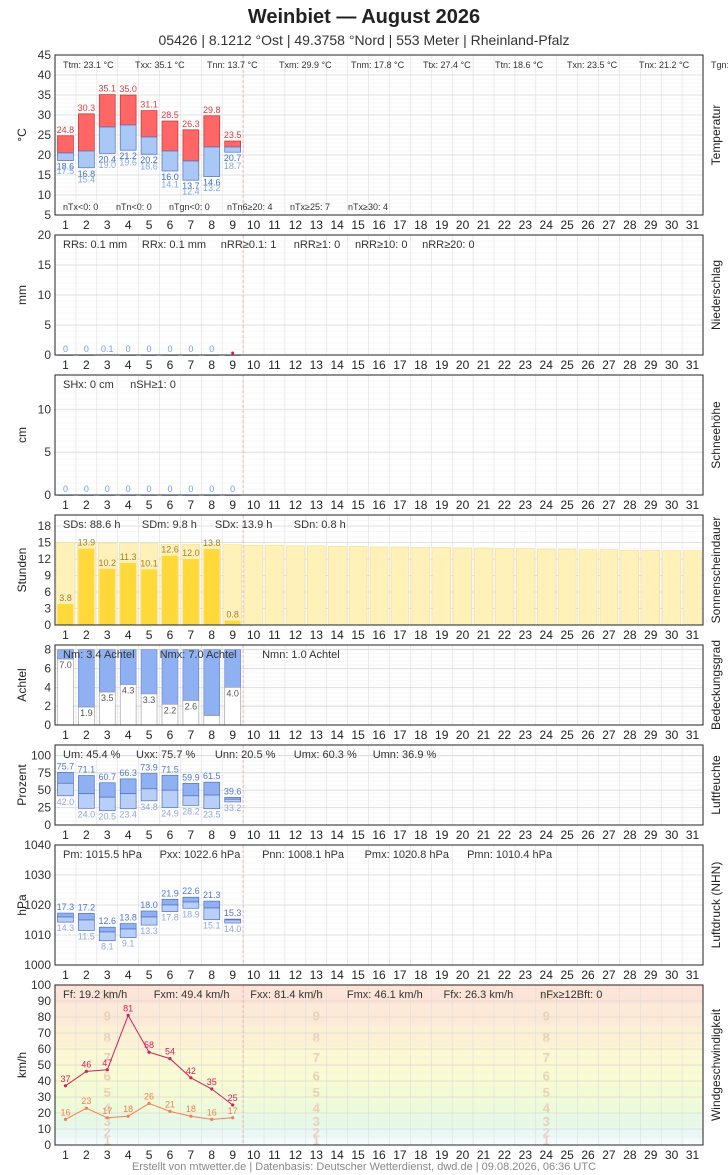  What do you see at coordinates (169, 525) in the screenshot?
I see `stat-label: SDm: 9.8 h` at bounding box center [169, 525].